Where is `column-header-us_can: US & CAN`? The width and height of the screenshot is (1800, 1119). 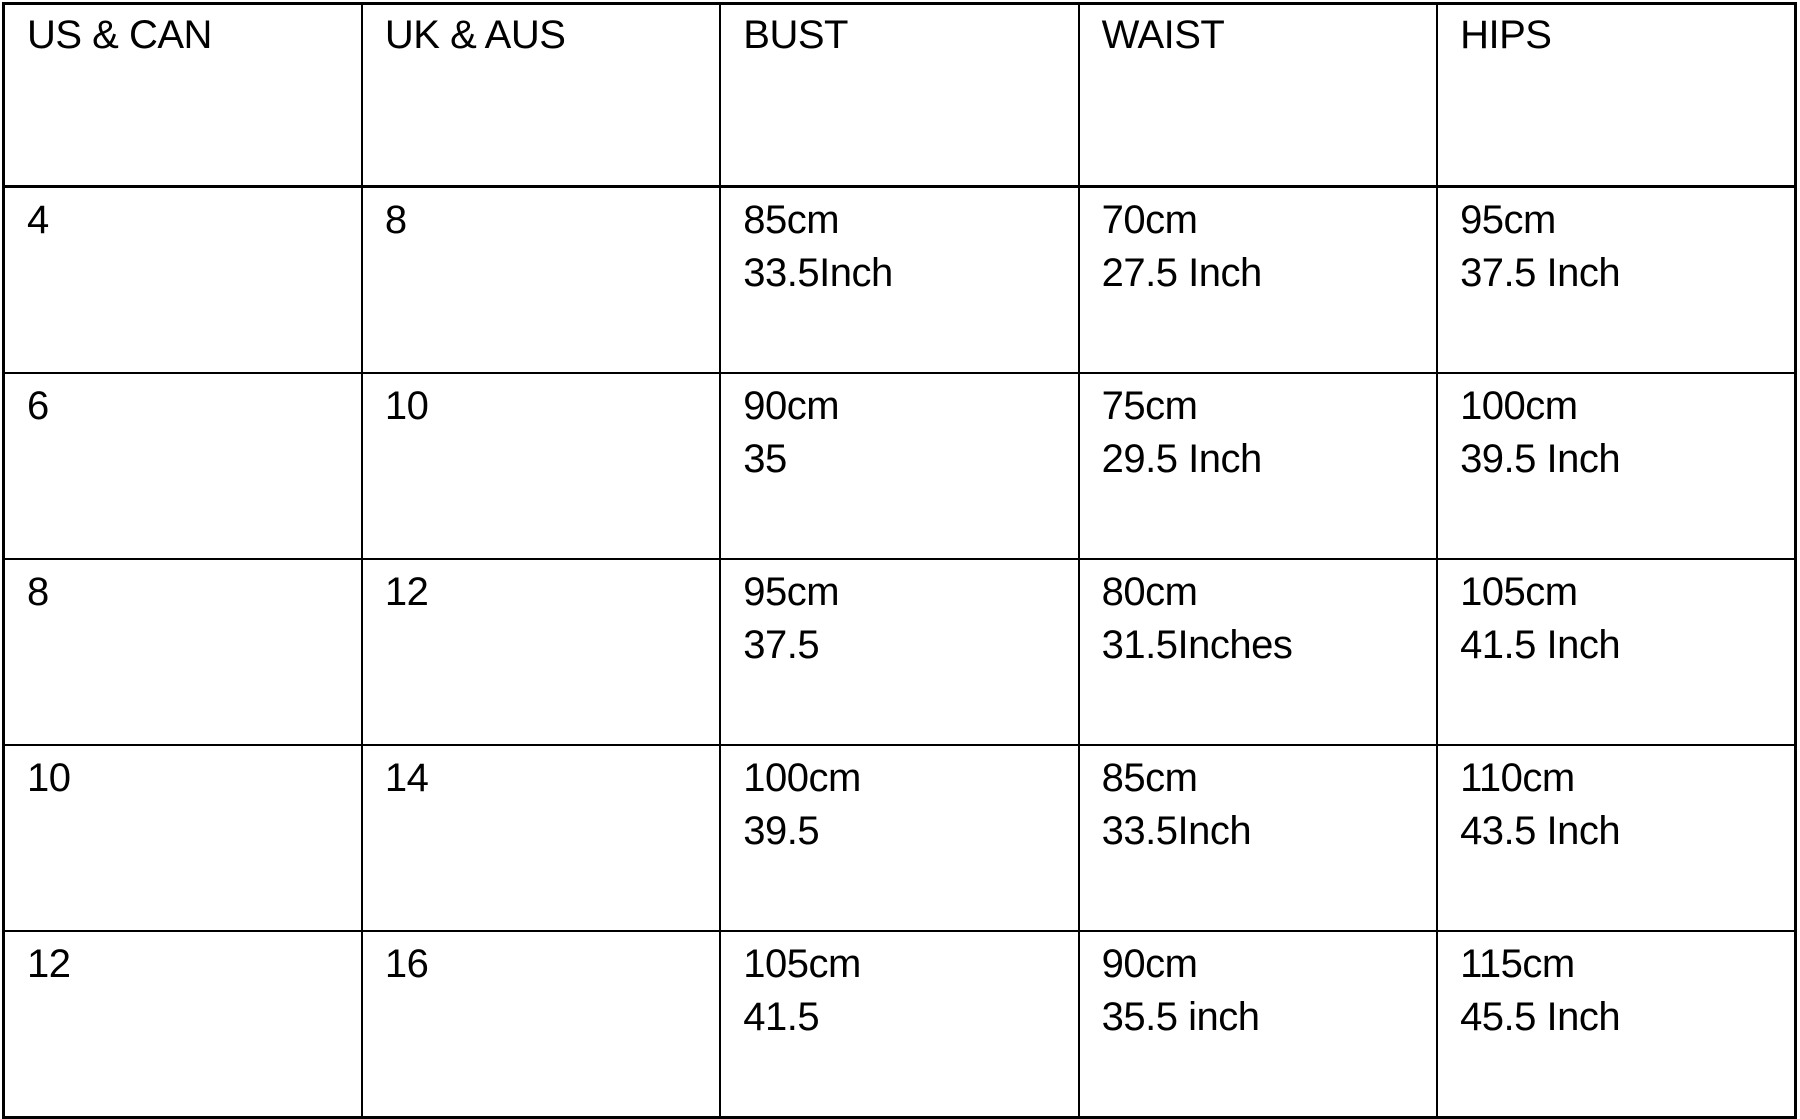 column-header-us_can: US & CAN is located at coordinates (182, 95).